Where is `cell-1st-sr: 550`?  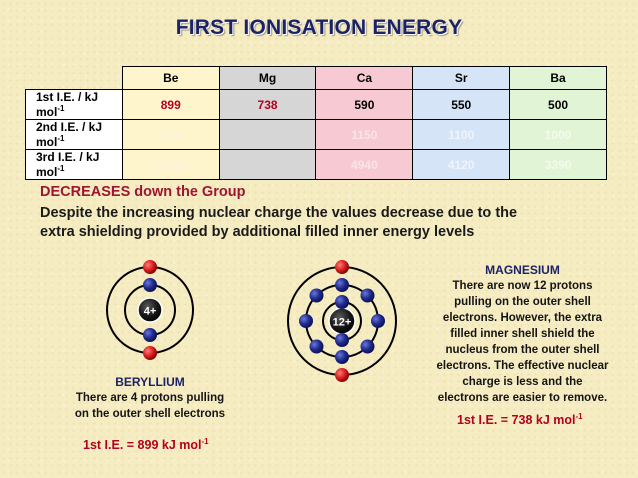
cell-1st-sr: 550 is located at coordinates (461, 104).